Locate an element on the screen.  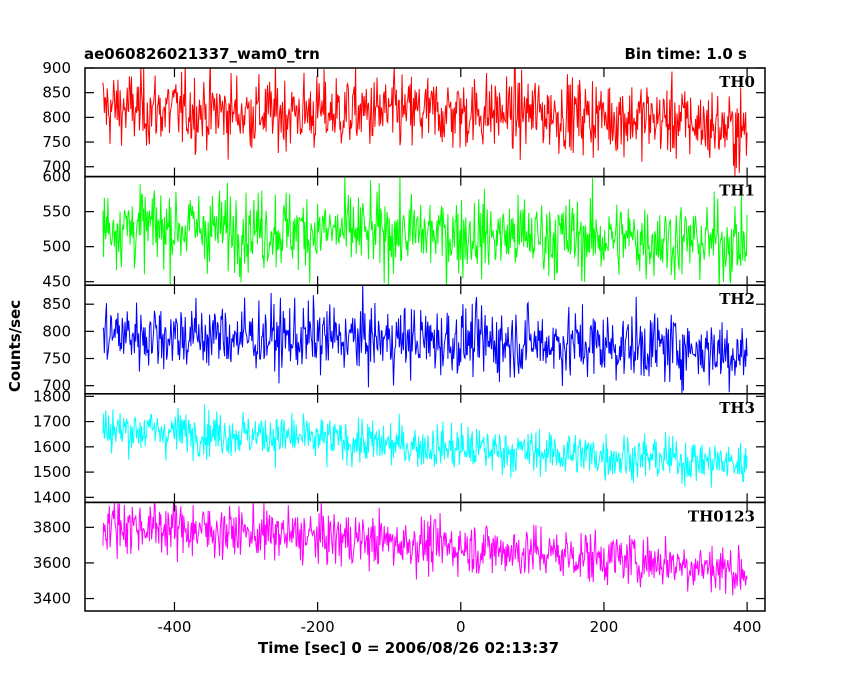
lightcurve-th1 is located at coordinates (425, 231).